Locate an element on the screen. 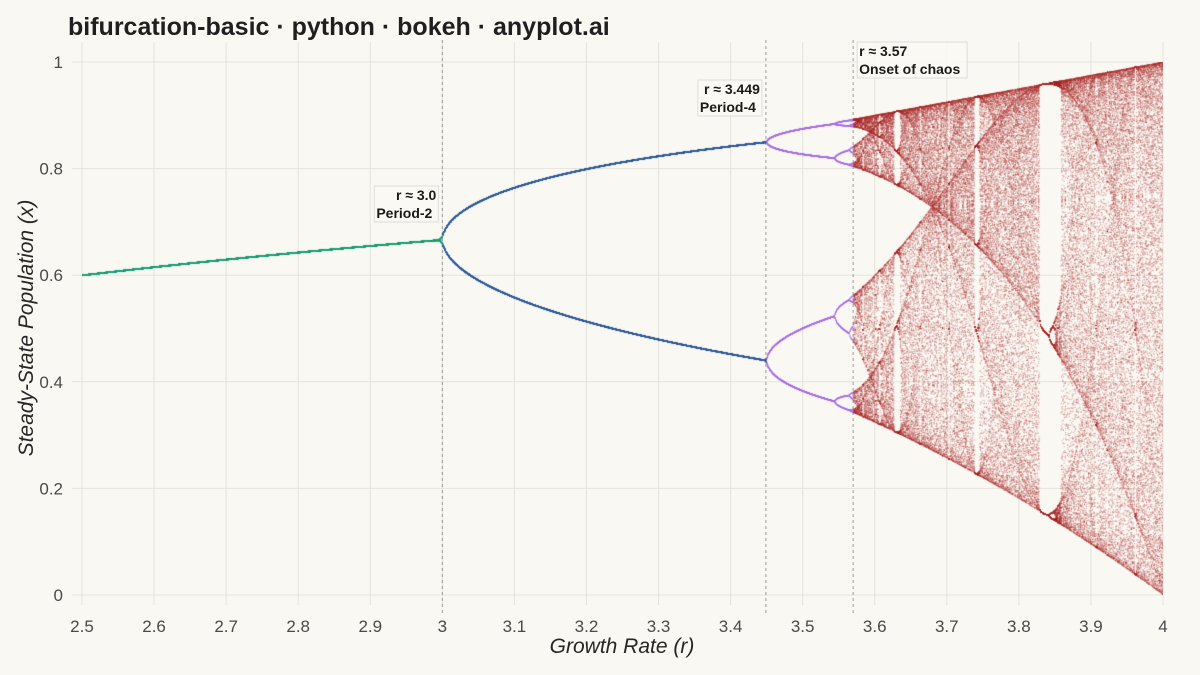 This screenshot has width=1200, height=675. x-tick-label: 3.5 is located at coordinates (803, 626).